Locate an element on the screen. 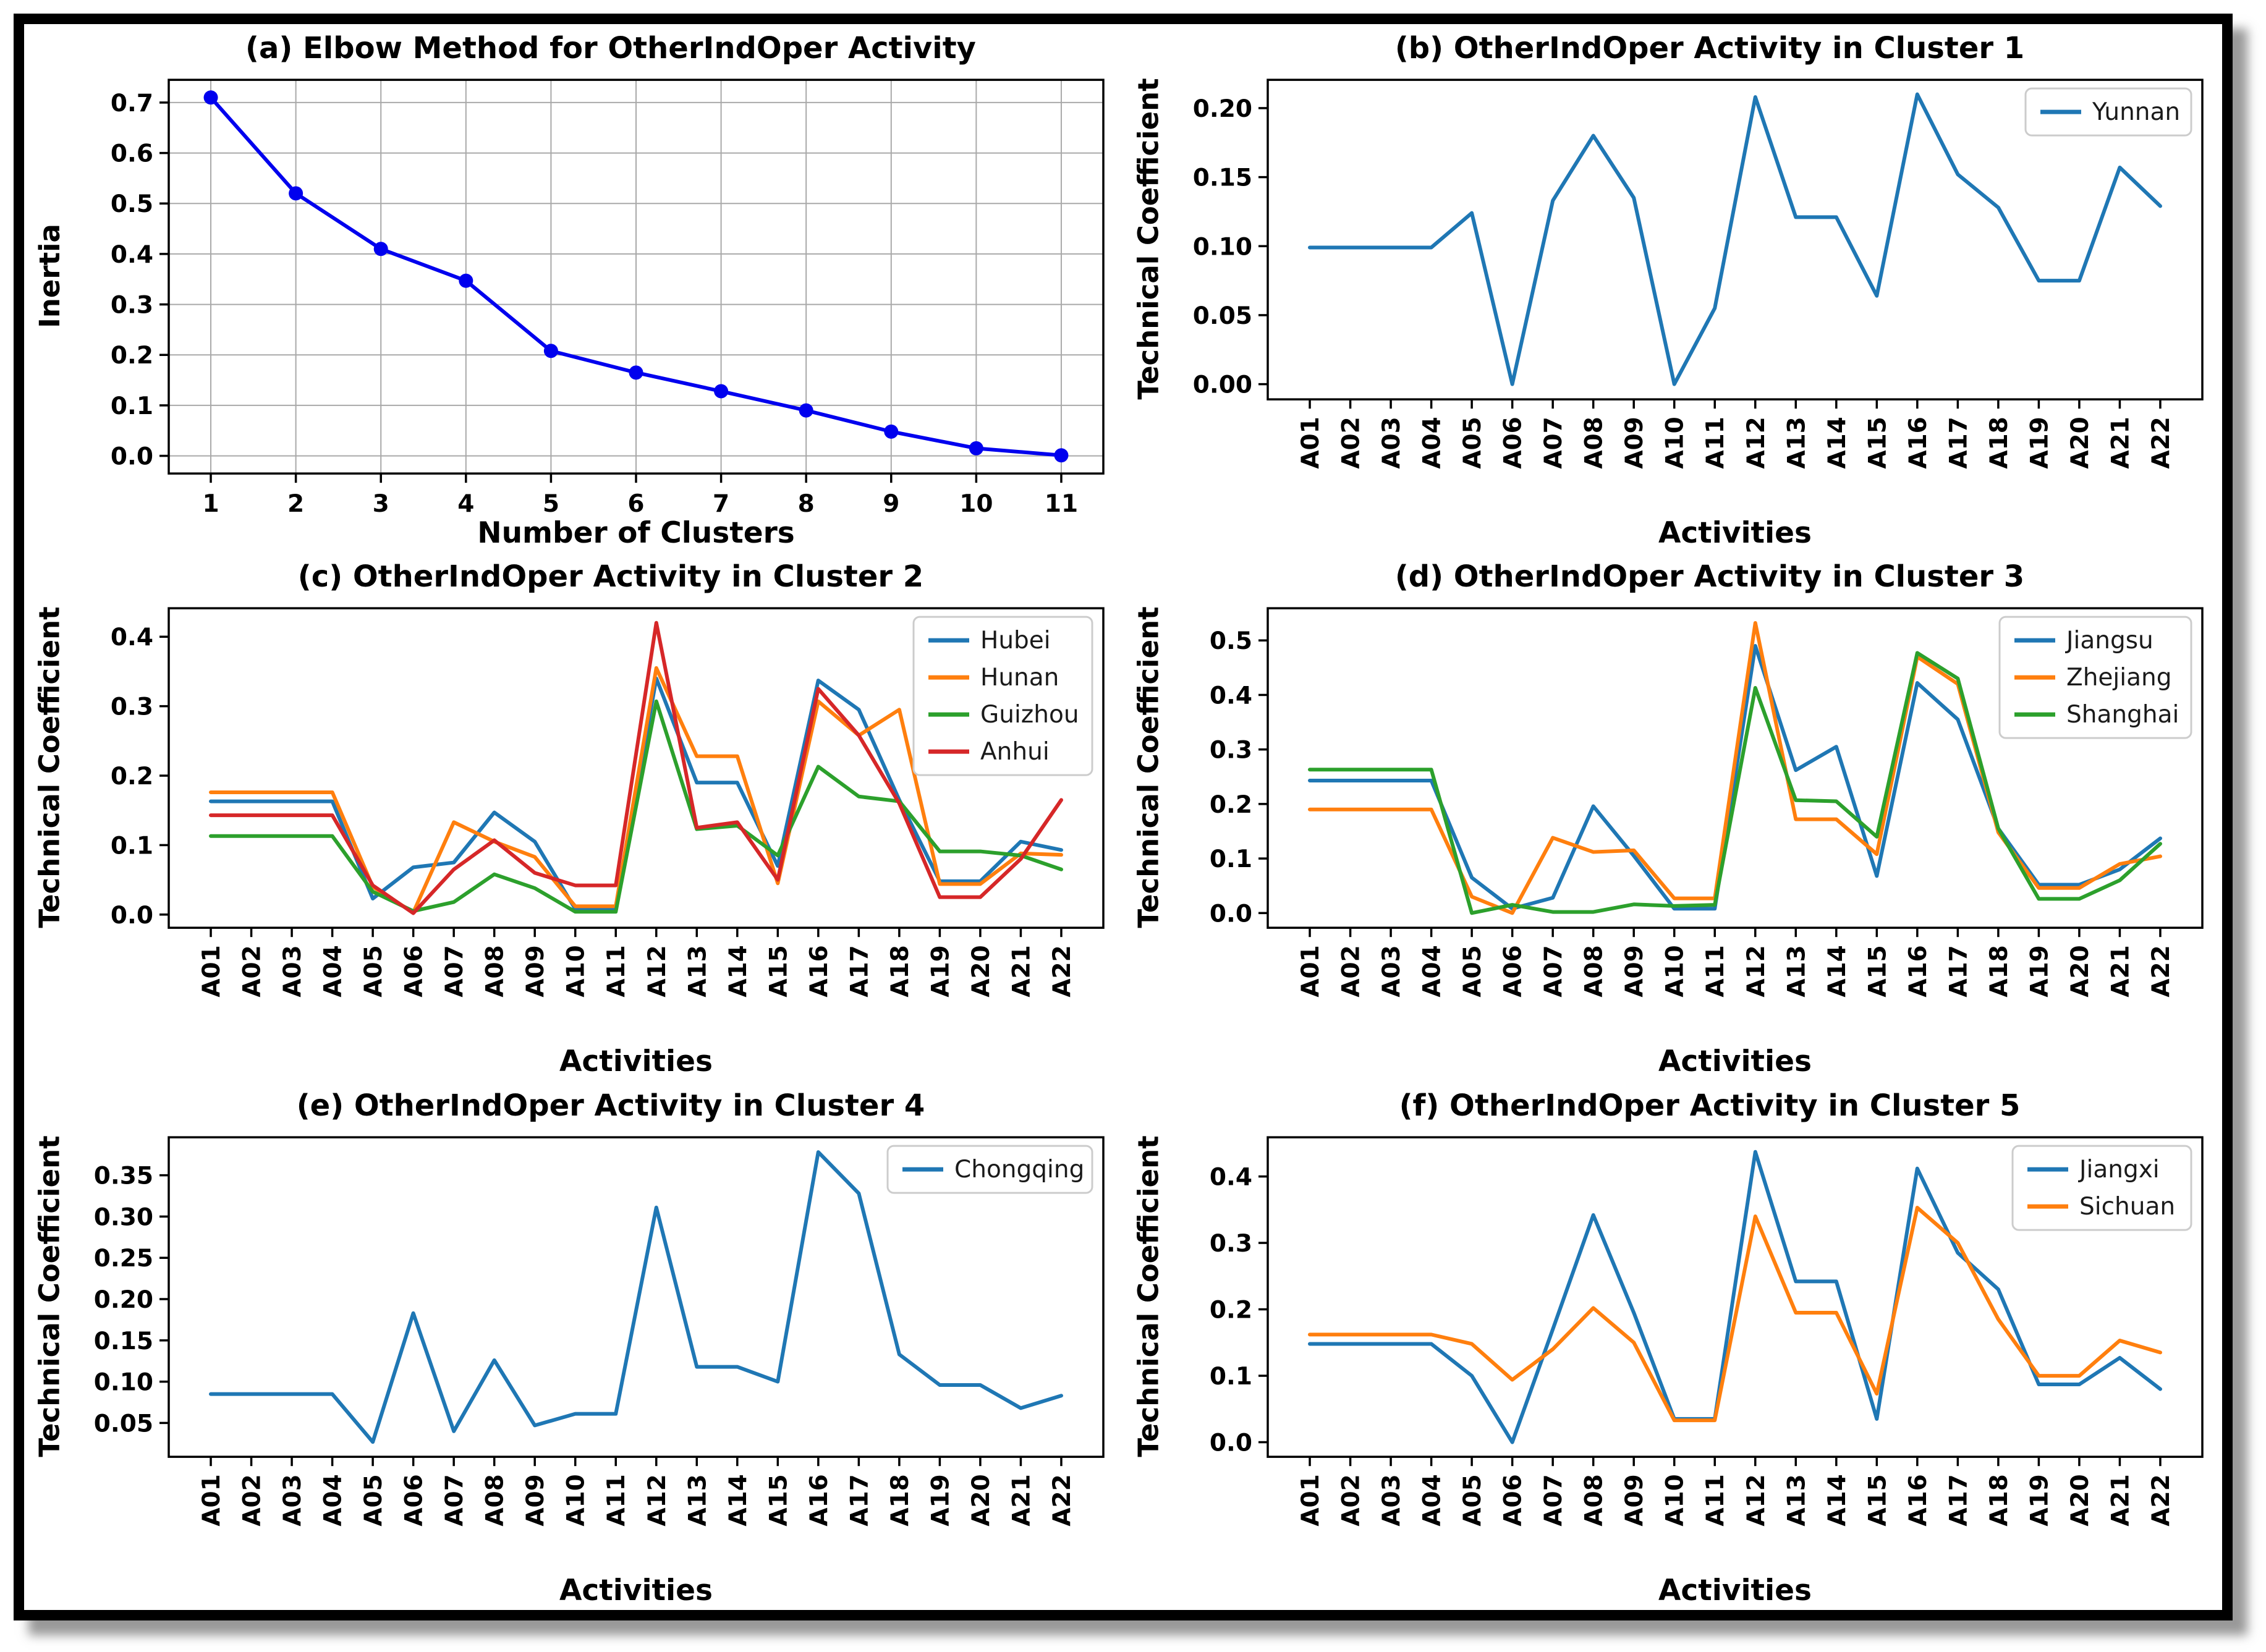 This screenshot has height=1652, width=2266. svg-text: 0.30 is located at coordinates (124, 1217).